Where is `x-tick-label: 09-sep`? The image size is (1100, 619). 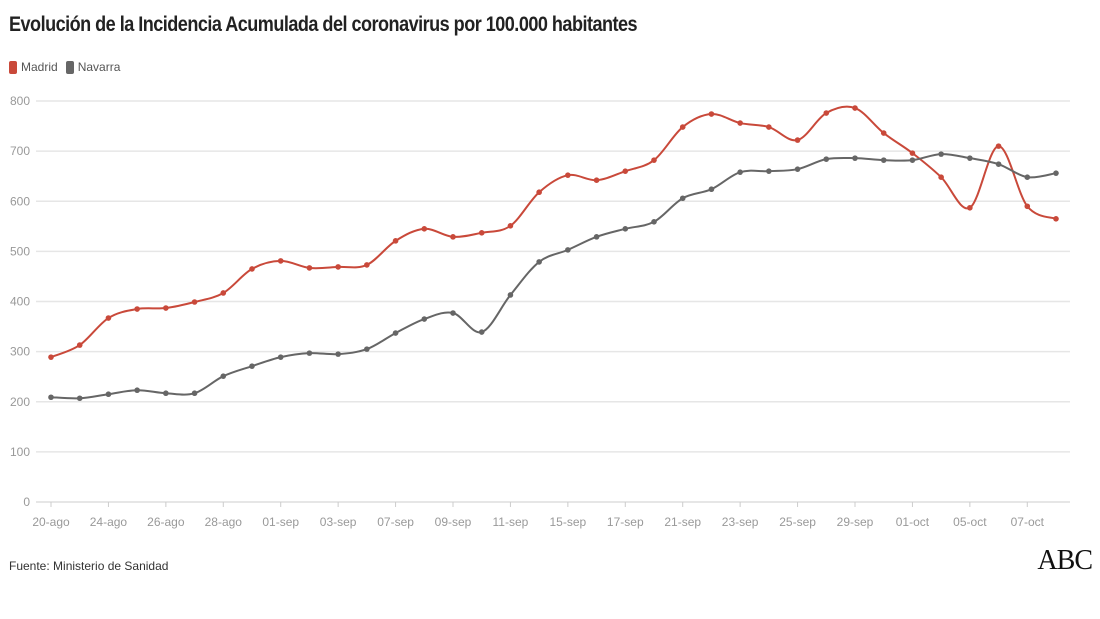
x-tick-label: 09-sep is located at coordinates (453, 522).